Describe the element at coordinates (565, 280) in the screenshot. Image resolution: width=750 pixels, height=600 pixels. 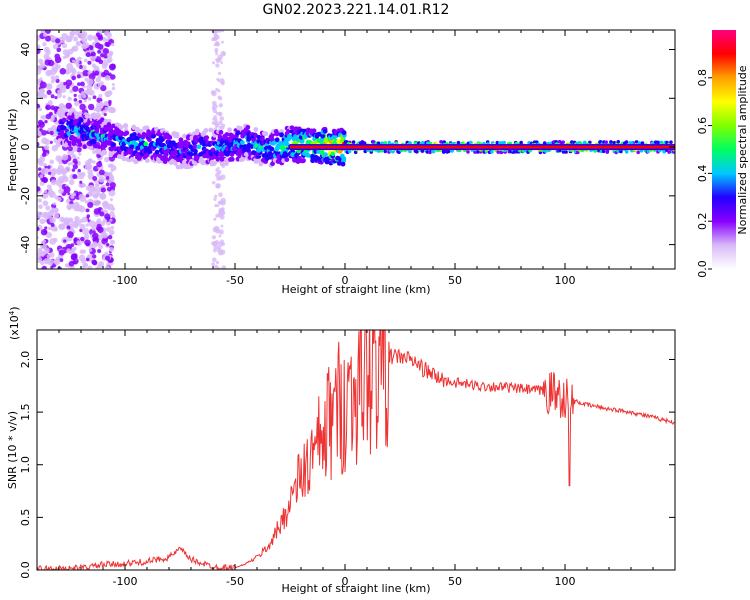
I see `spectrogram-x-tick-label: 100` at that location.